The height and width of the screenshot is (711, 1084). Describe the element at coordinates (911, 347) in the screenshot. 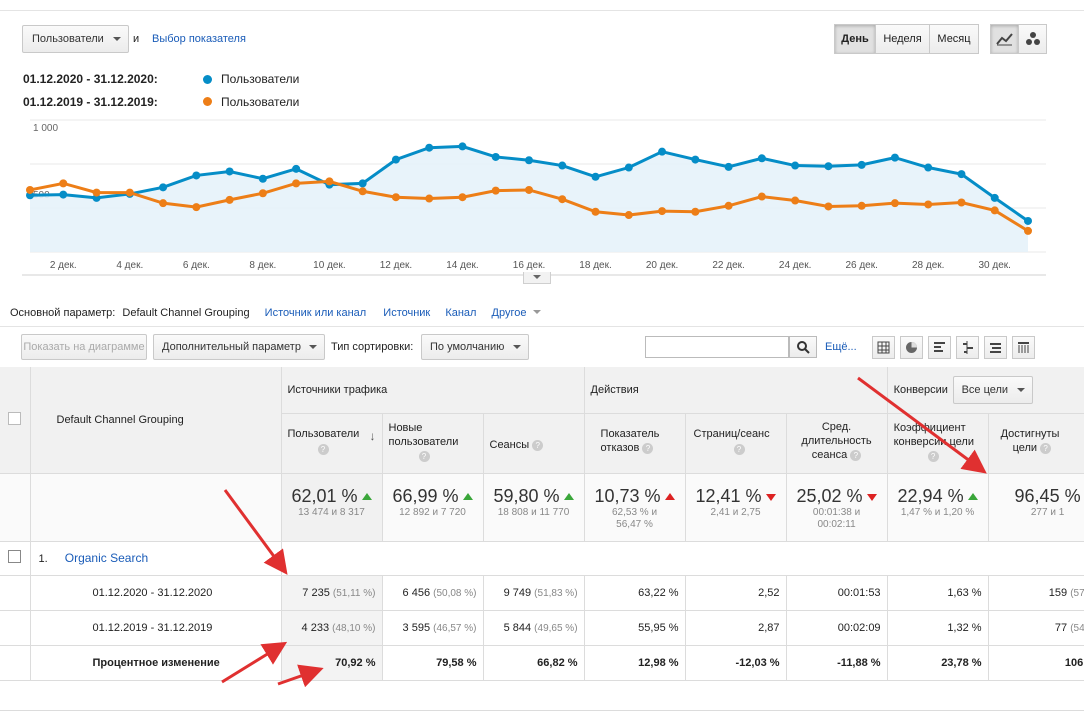

I see `pie-view-button` at that location.